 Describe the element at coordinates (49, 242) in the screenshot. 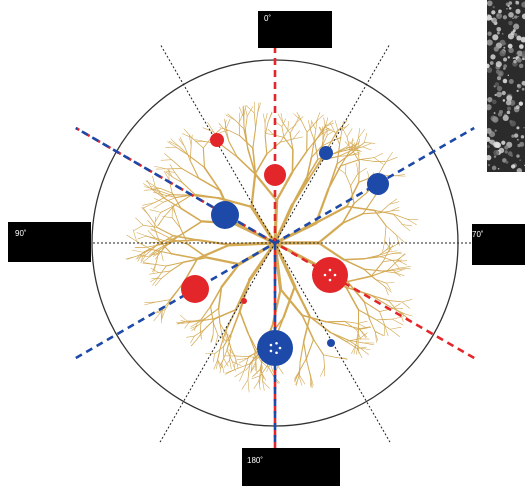

I see `angle-label-left: 90˚` at that location.